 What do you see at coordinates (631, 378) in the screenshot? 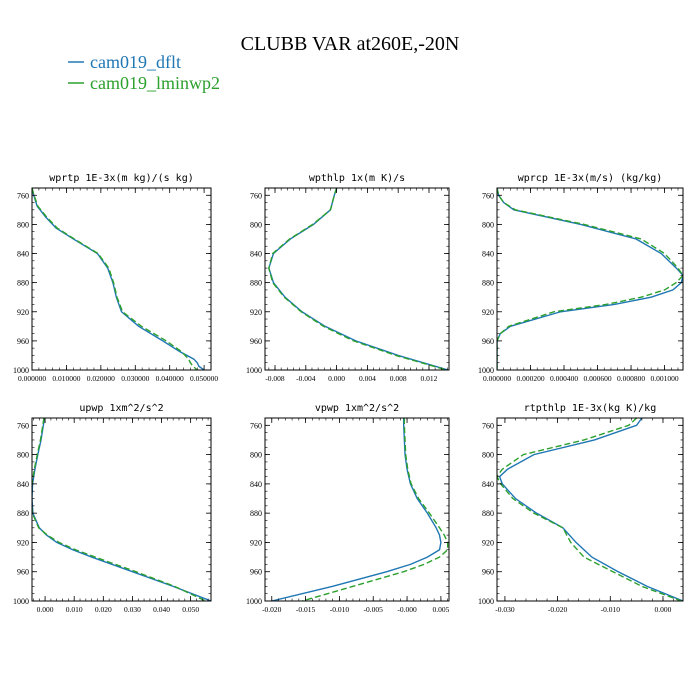
I see `x-tick-label: 0.000800` at bounding box center [631, 378].